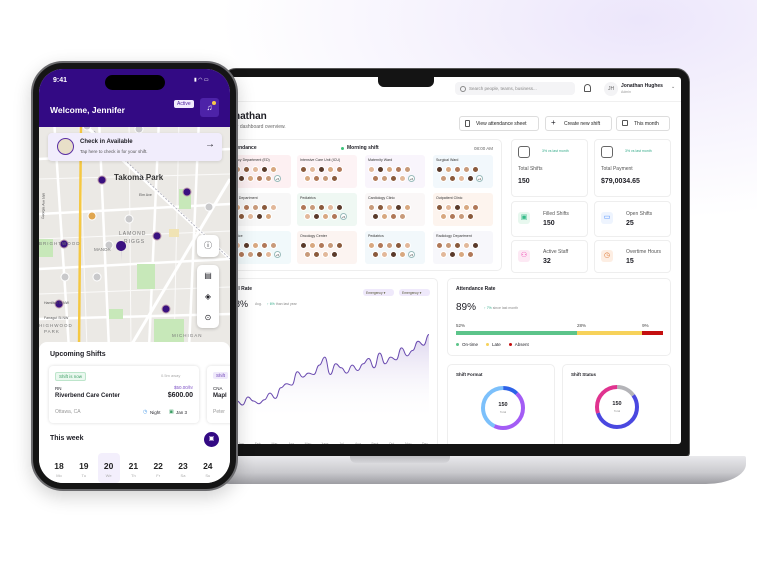 The image size is (757, 561). I want to click on attendance-rate-trend: ↑ 7% since last month, so click(501, 308).